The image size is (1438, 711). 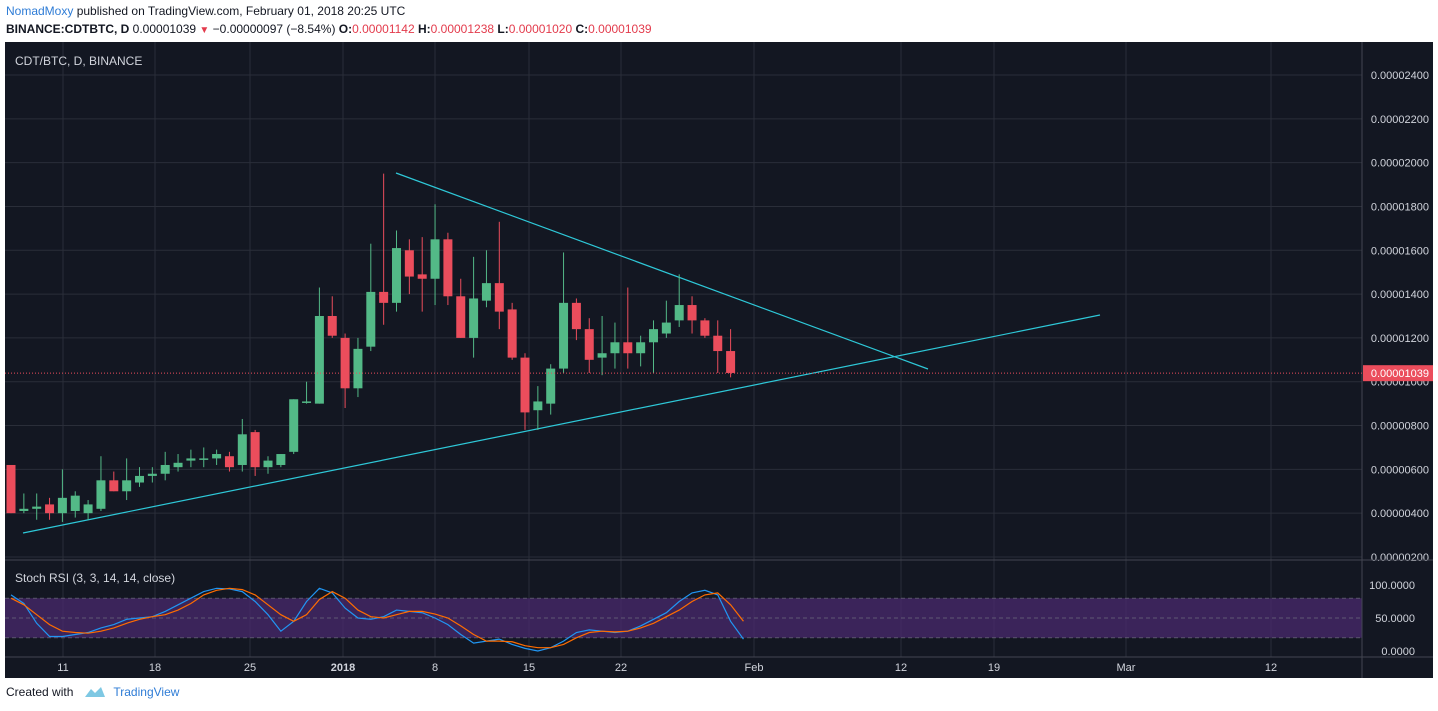 I want to click on last-price: 0.00001039, so click(x=164, y=29).